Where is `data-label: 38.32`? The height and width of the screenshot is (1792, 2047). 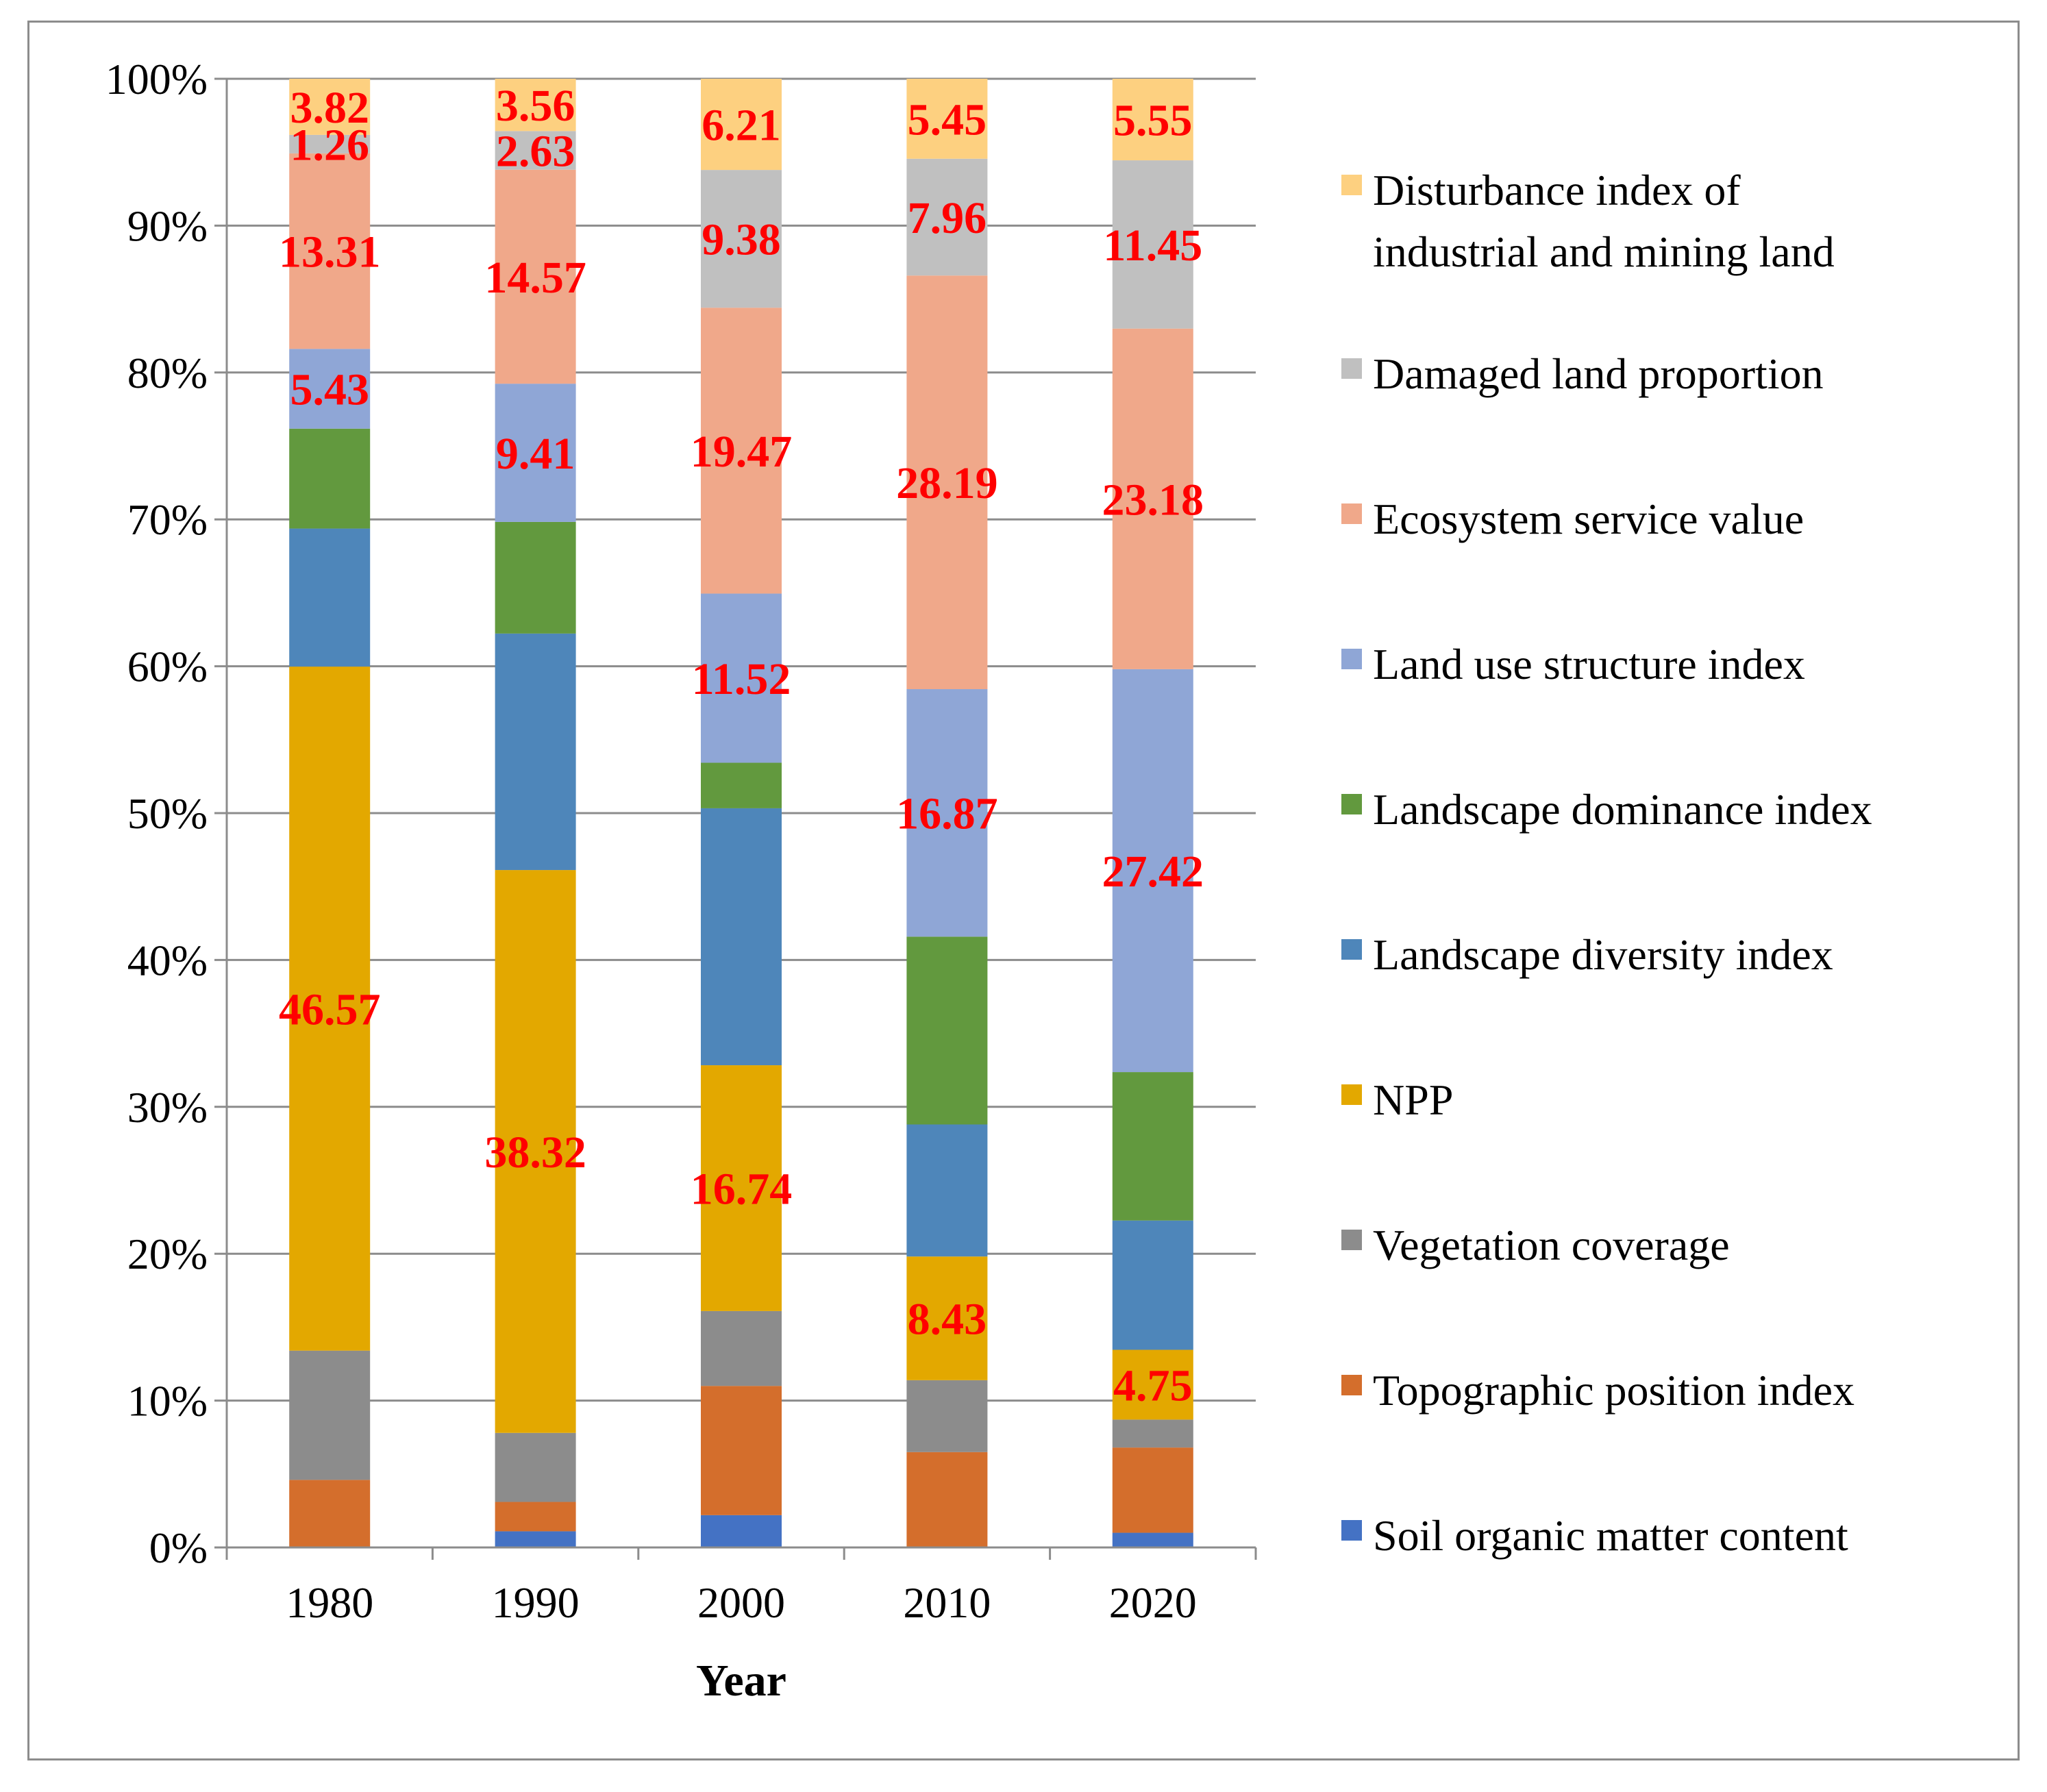
data-label: 38.32 is located at coordinates (535, 1153).